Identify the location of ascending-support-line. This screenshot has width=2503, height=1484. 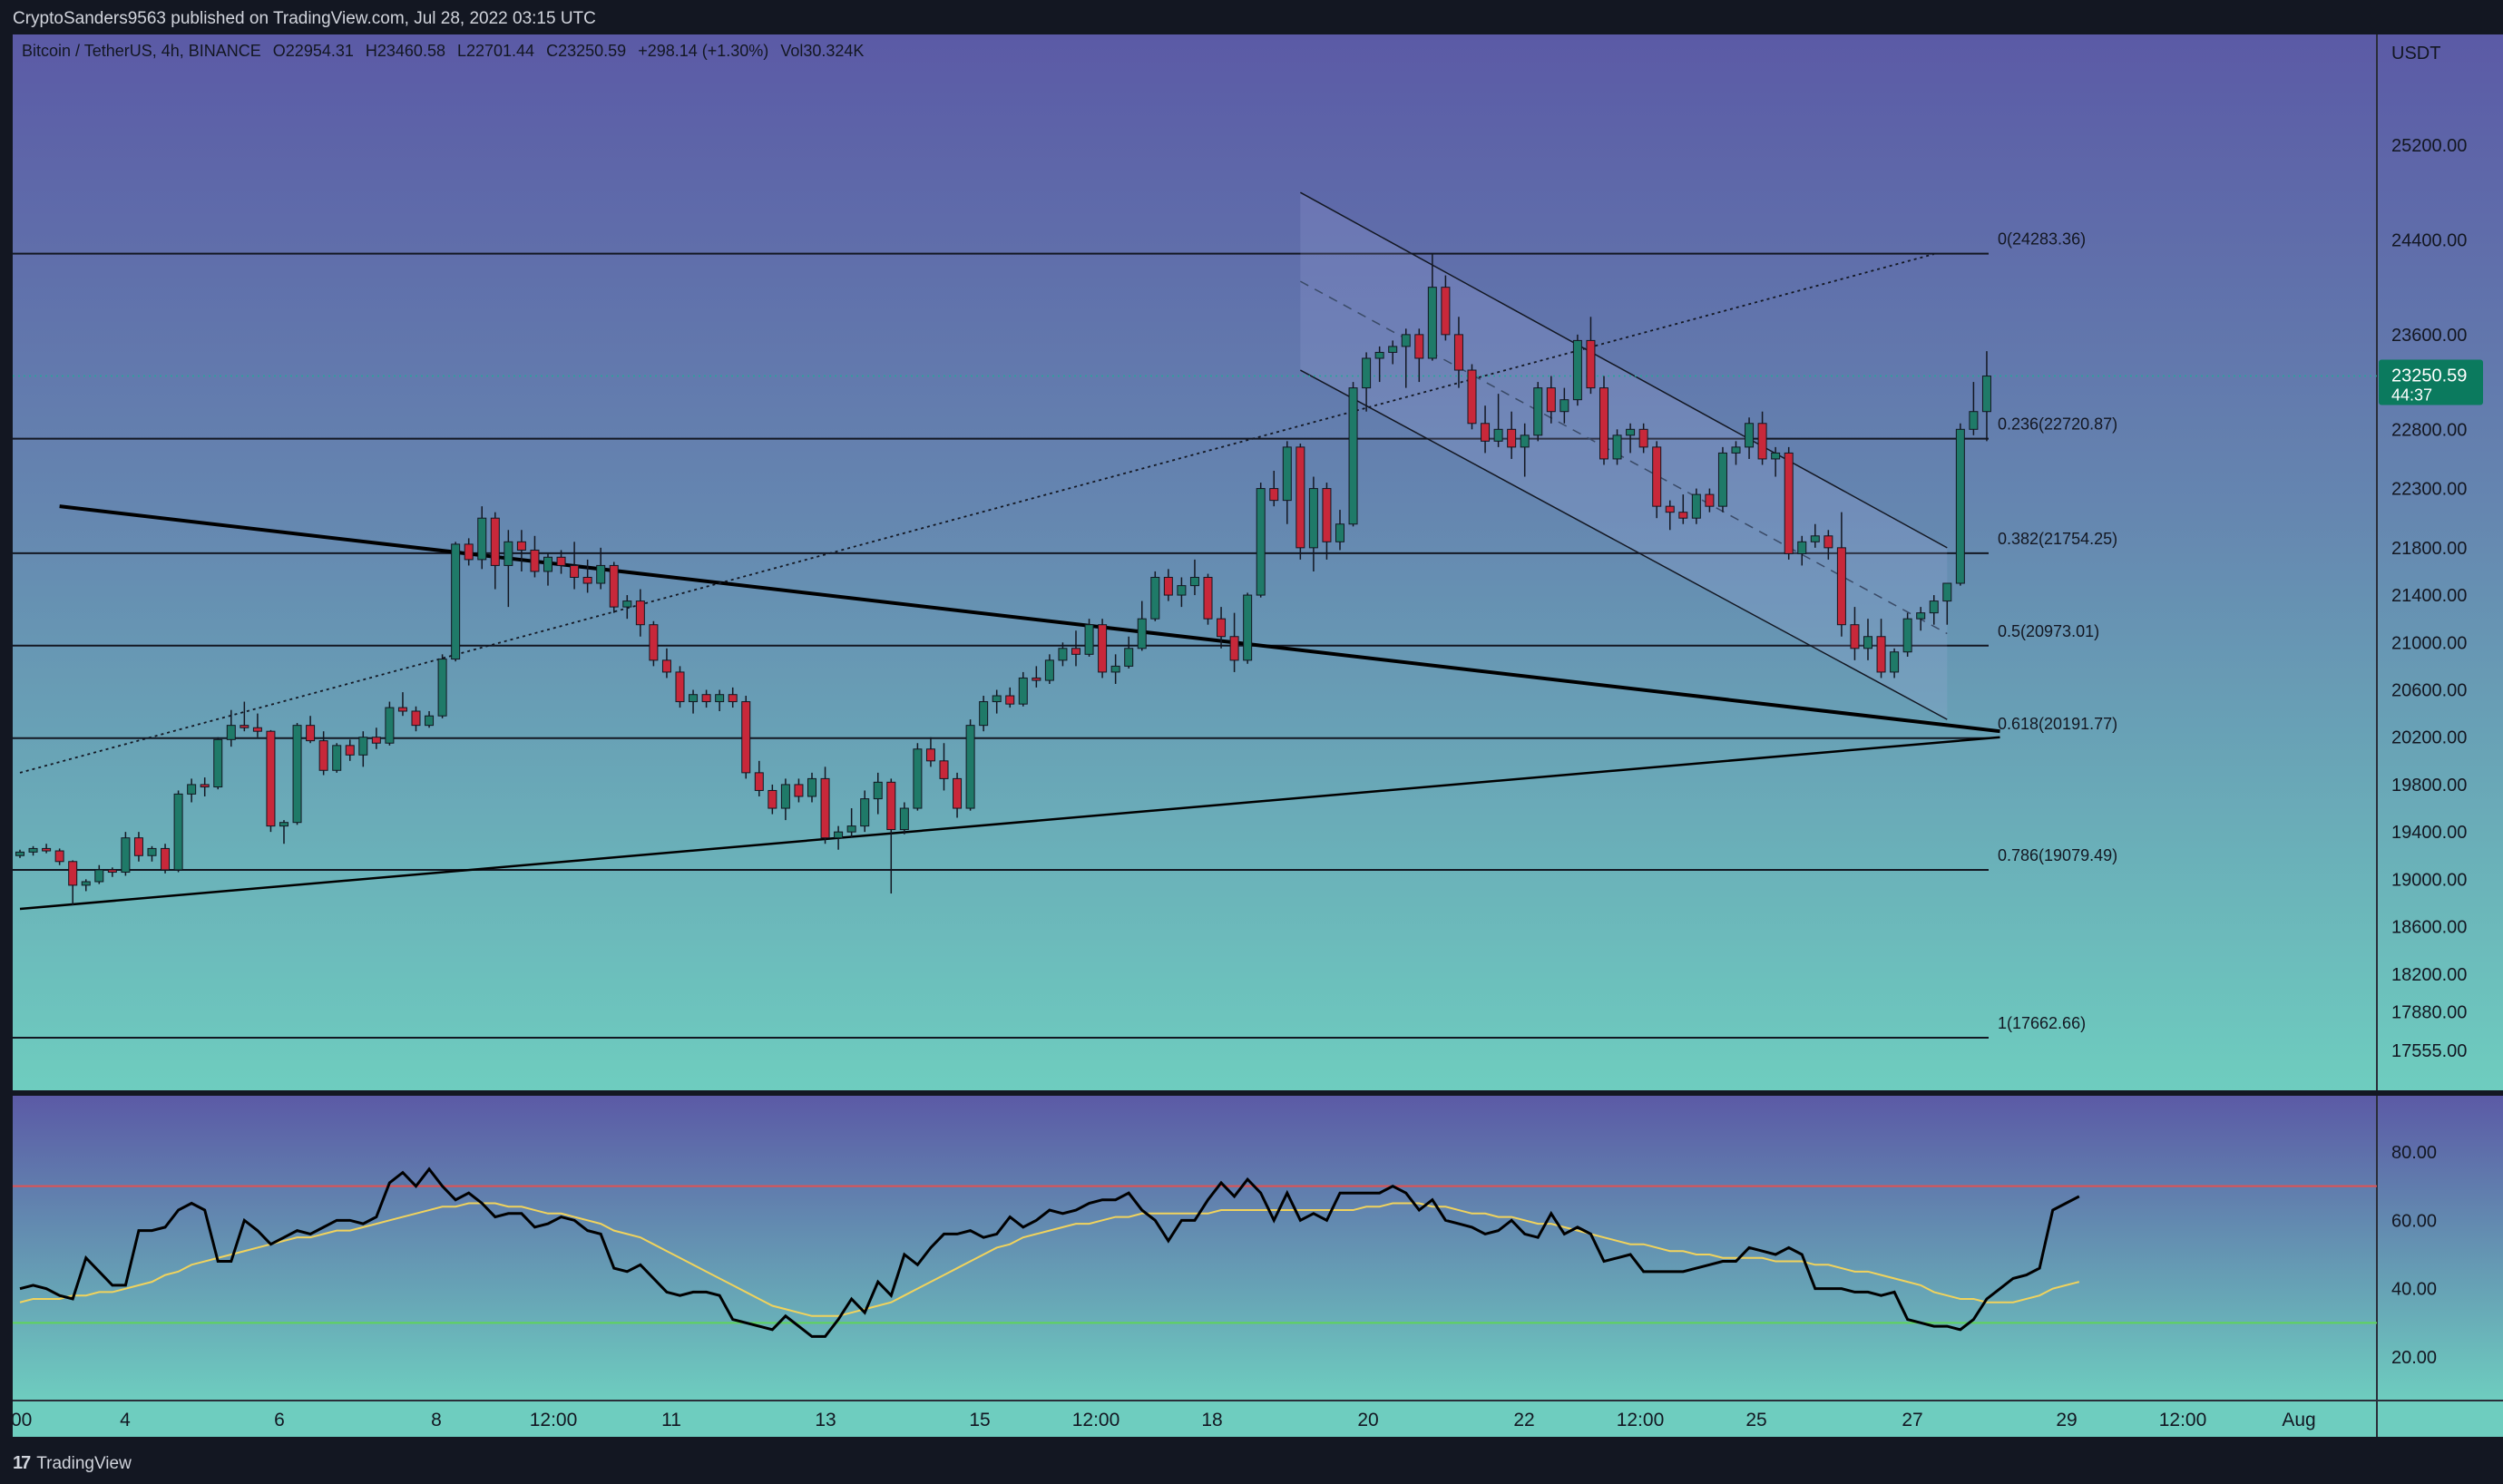
(1009, 823).